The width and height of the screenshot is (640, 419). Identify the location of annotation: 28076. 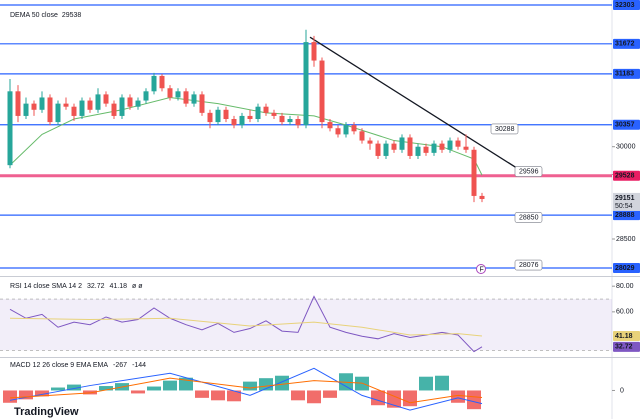
(529, 265).